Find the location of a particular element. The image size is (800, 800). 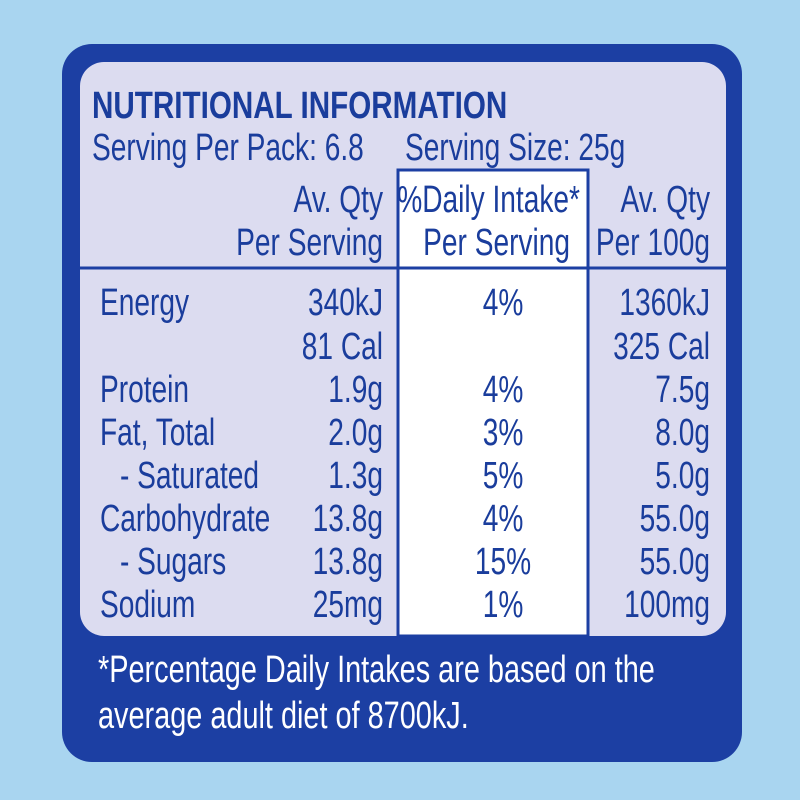

per-100g: 1360kJ is located at coordinates (664, 303).